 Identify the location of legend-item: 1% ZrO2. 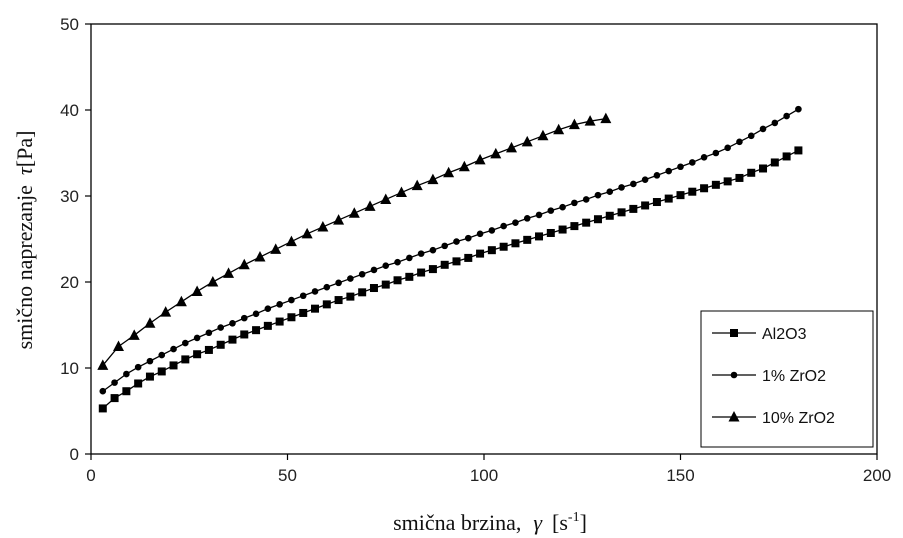
(769, 376).